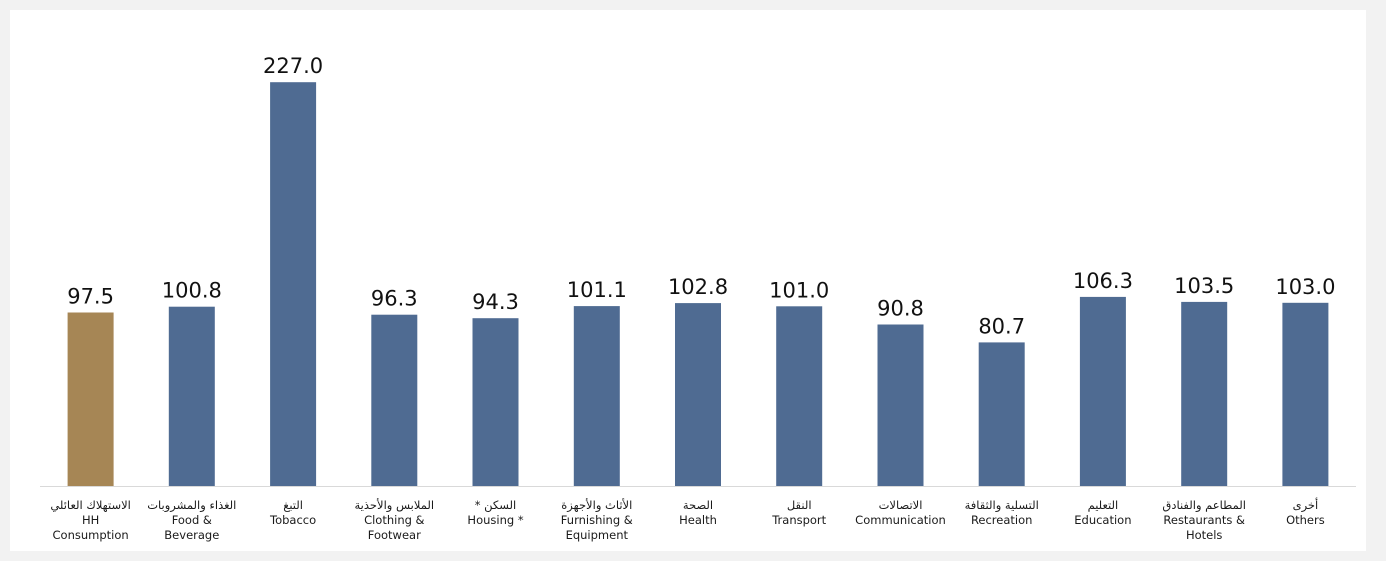 The height and width of the screenshot is (561, 1386). What do you see at coordinates (900, 309) in the screenshot?
I see `bar-value-label: 90.8` at bounding box center [900, 309].